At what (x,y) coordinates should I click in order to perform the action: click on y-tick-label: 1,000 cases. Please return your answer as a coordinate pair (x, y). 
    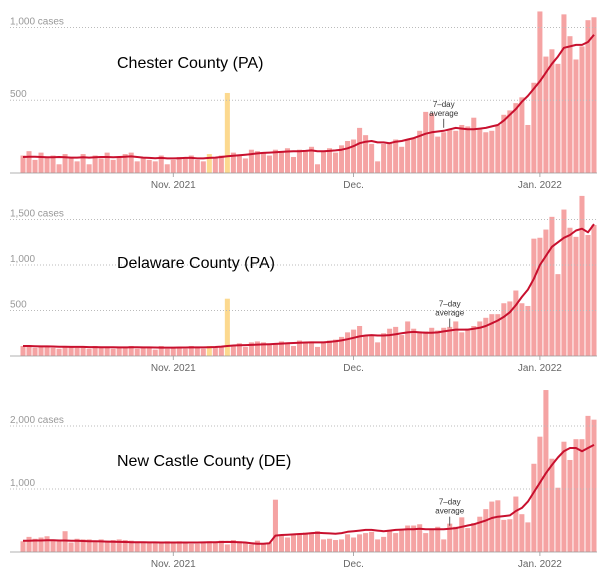
    Looking at the image, I should click on (37, 21).